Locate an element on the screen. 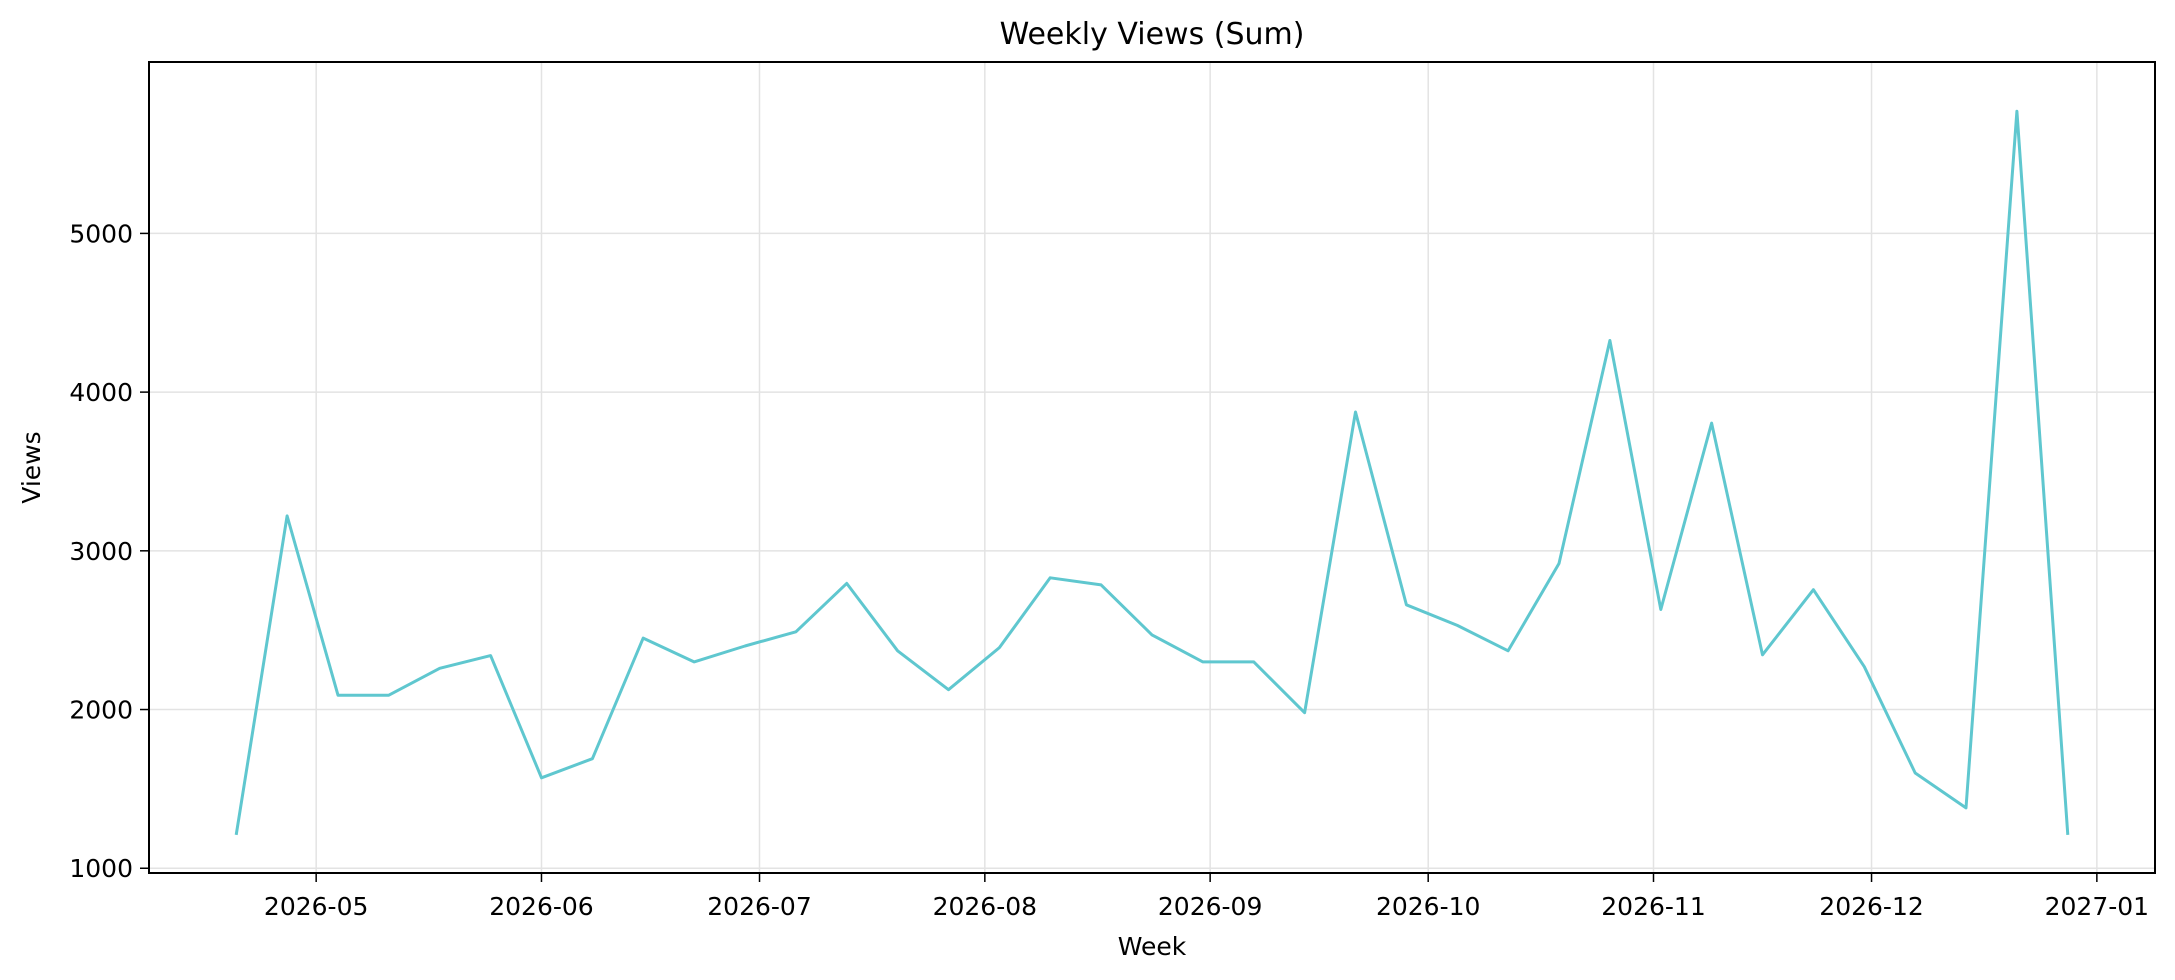 This screenshot has height=980, width=2175. chart-title: Weekly Views (Sum) is located at coordinates (1152, 34).